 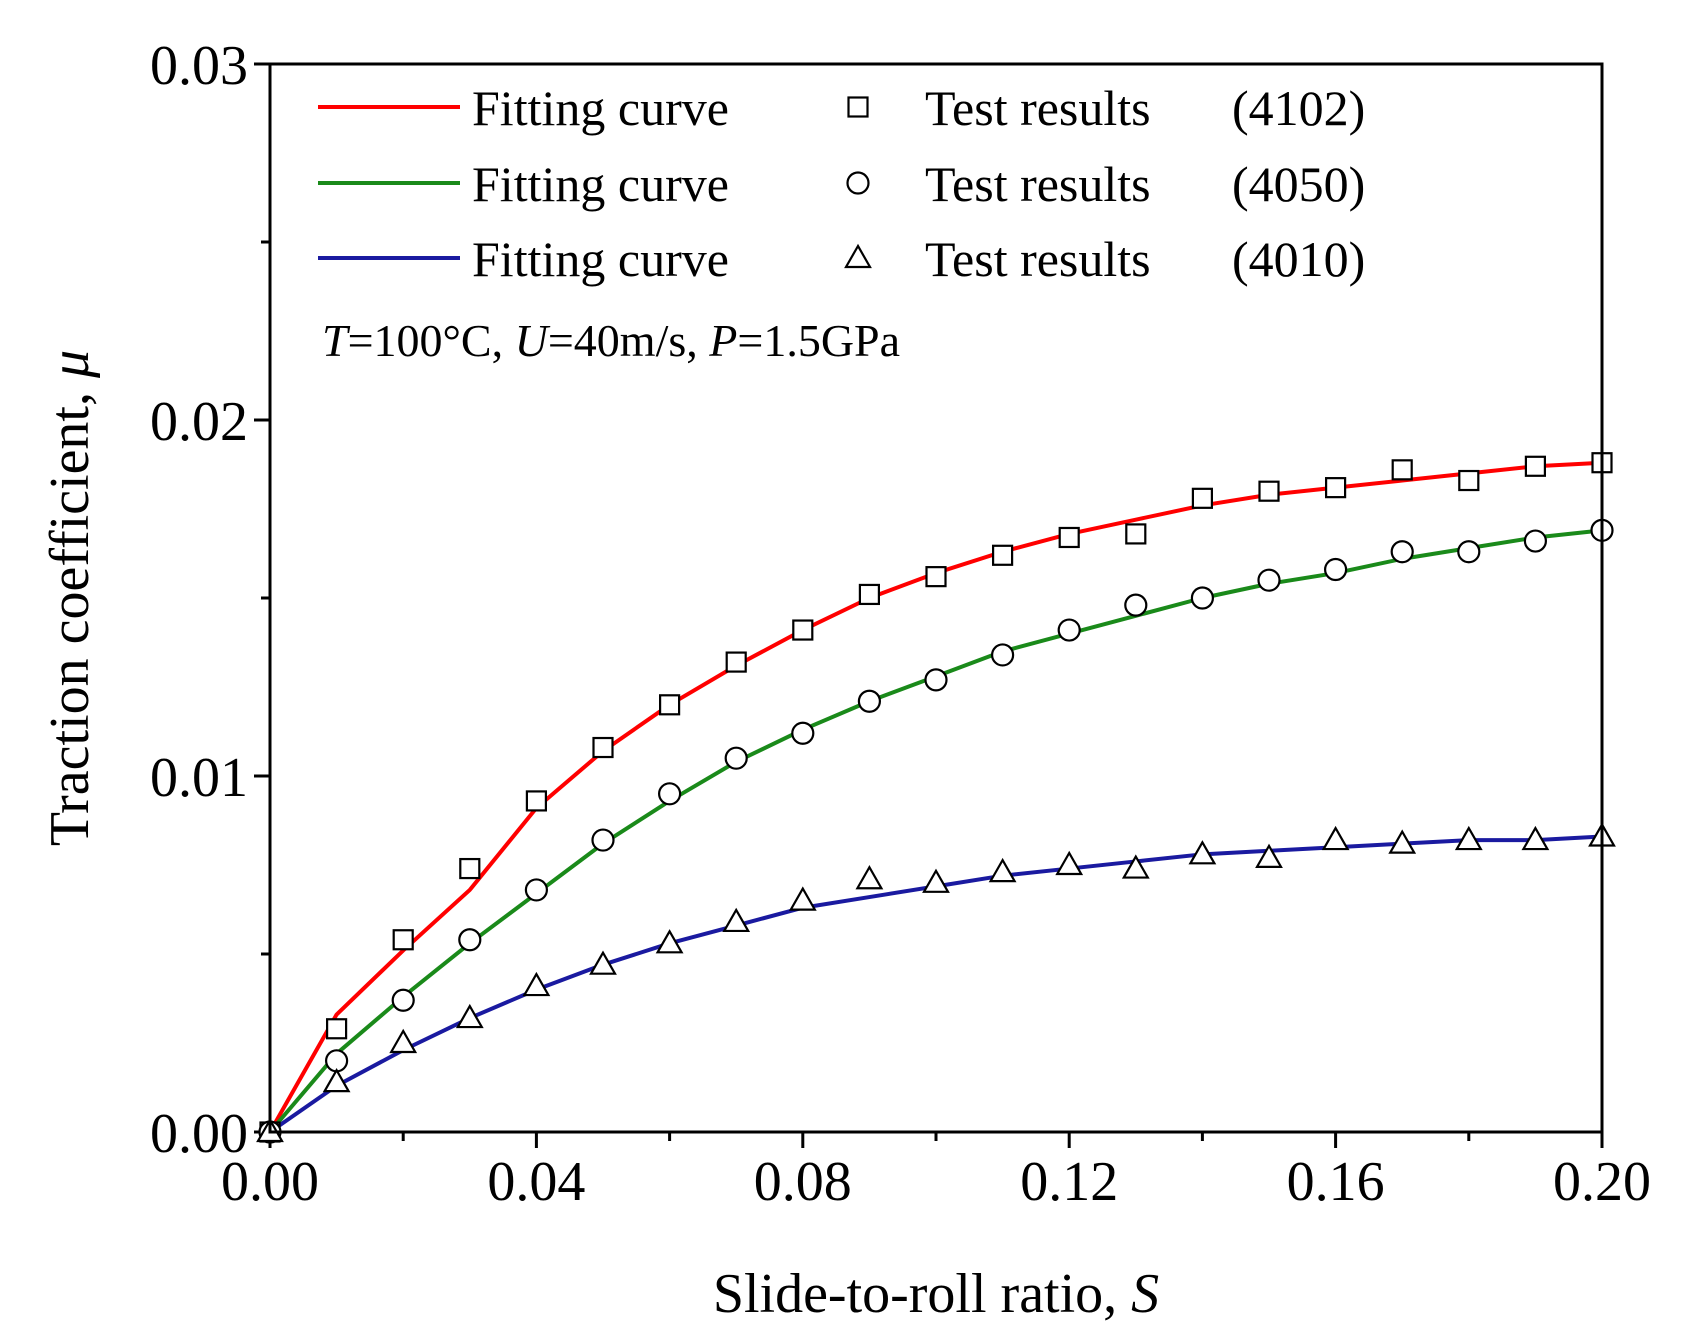 What do you see at coordinates (1069, 1182) in the screenshot?
I see `x-tick-label: 0.12` at bounding box center [1069, 1182].